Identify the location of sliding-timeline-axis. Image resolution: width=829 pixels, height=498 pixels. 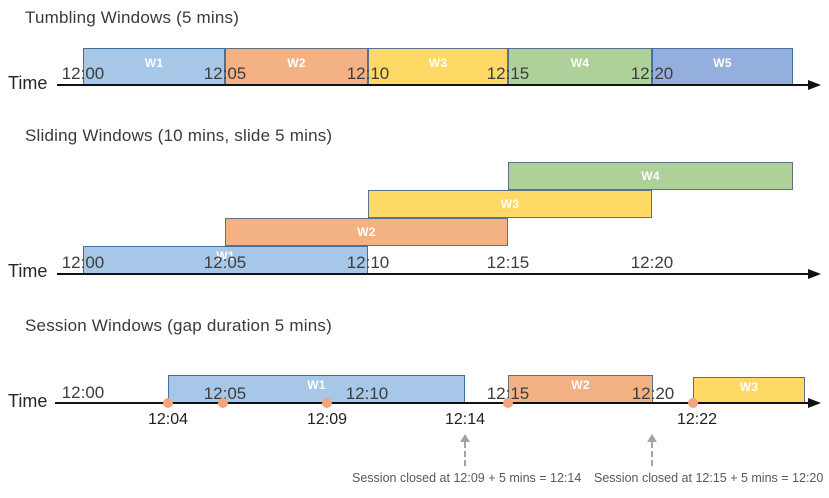
(433, 274).